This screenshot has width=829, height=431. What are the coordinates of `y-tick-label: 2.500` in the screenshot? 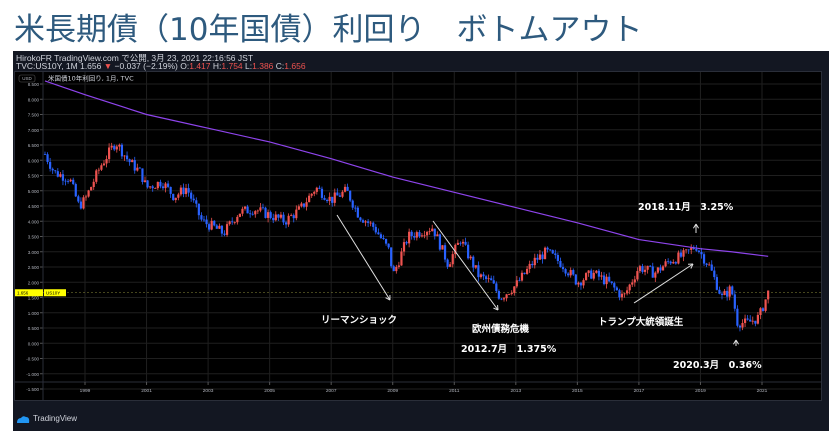 It's located at (34, 267).